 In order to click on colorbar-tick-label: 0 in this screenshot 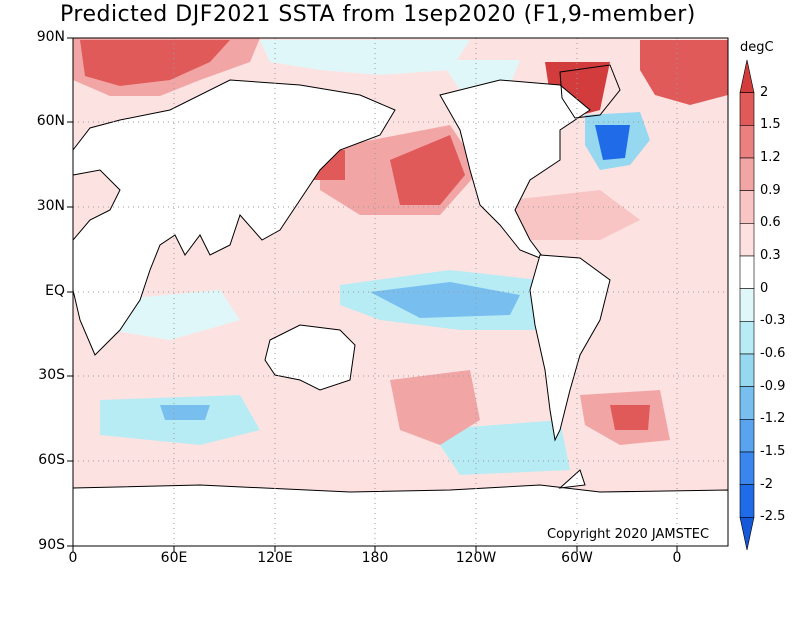, I will do `click(764, 288)`.